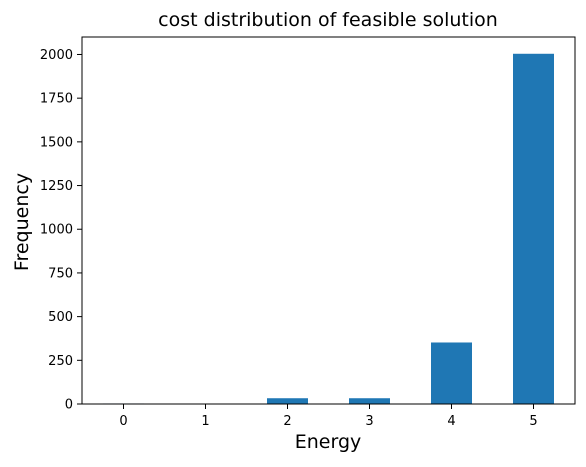 This screenshot has width=586, height=467. Describe the element at coordinates (22, 222) in the screenshot. I see `y-axis-label: Frequency` at that location.